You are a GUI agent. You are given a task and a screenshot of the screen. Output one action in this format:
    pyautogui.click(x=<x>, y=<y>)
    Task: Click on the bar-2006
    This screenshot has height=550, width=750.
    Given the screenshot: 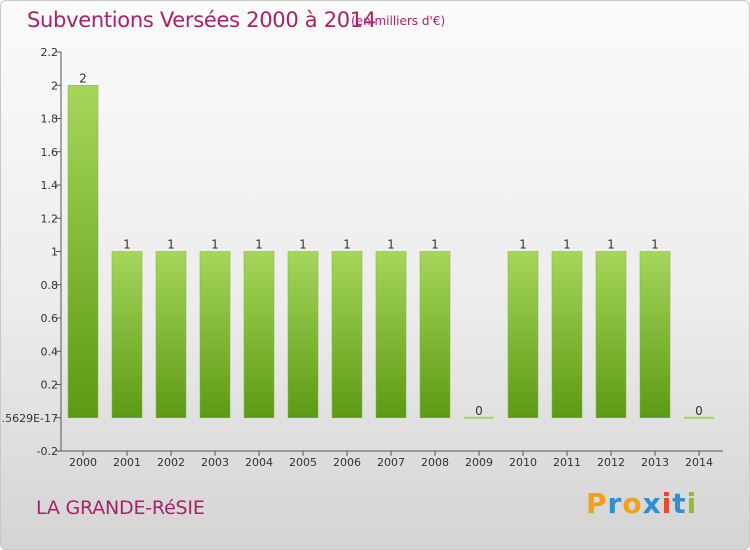 What is the action you would take?
    pyautogui.click(x=347, y=334)
    